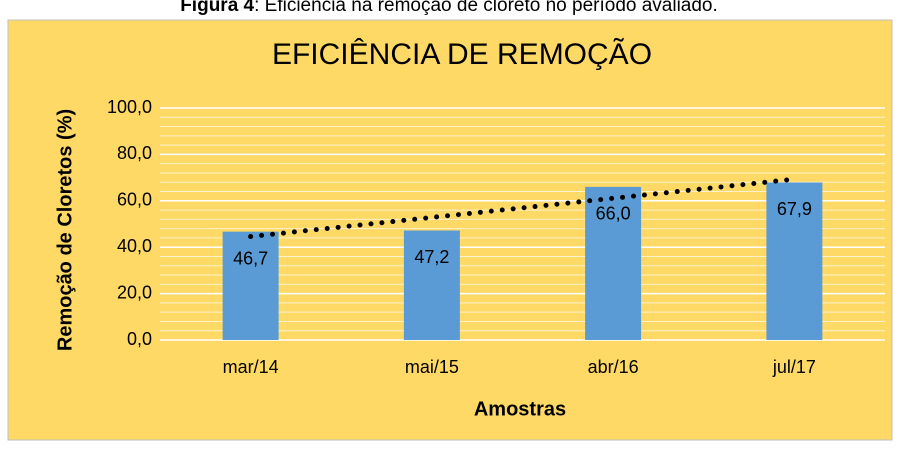 This screenshot has width=899, height=455. I want to click on y-axis-label: Remoção de Cloretos (%), so click(65, 230).